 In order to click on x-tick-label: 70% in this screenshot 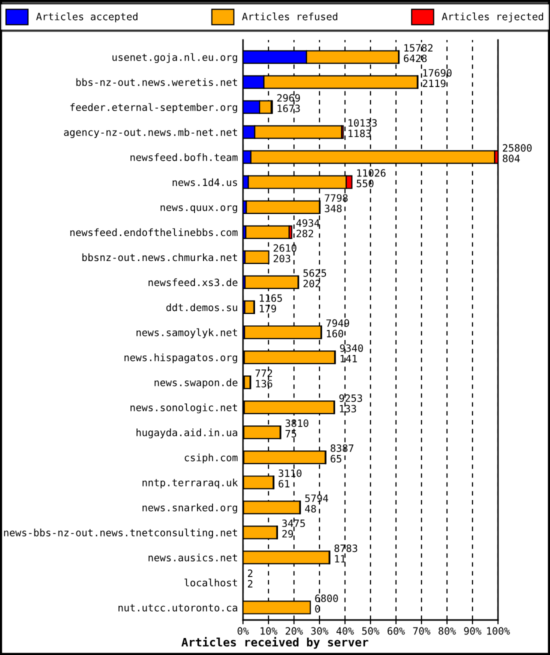, I will do `click(421, 631)`.